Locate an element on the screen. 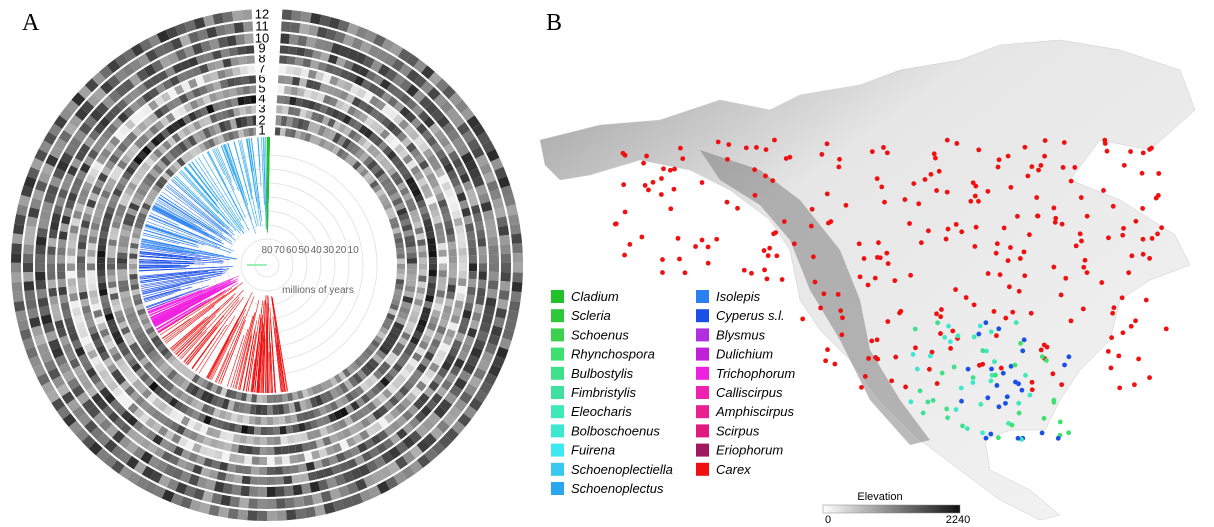 The image size is (1214, 527). time-tick: 60 is located at coordinates (292, 250).